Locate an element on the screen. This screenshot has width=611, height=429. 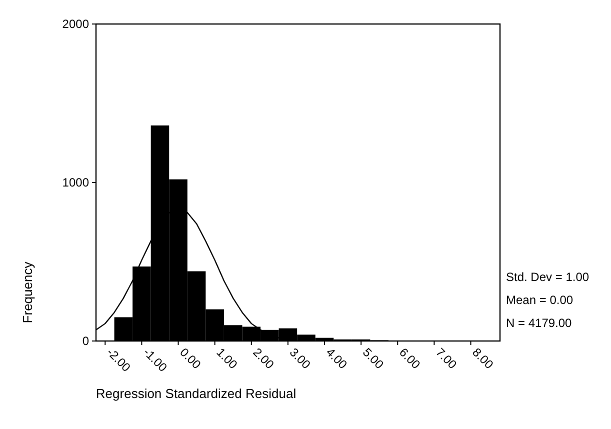
y-tick-label: 0 is located at coordinates (86, 341).